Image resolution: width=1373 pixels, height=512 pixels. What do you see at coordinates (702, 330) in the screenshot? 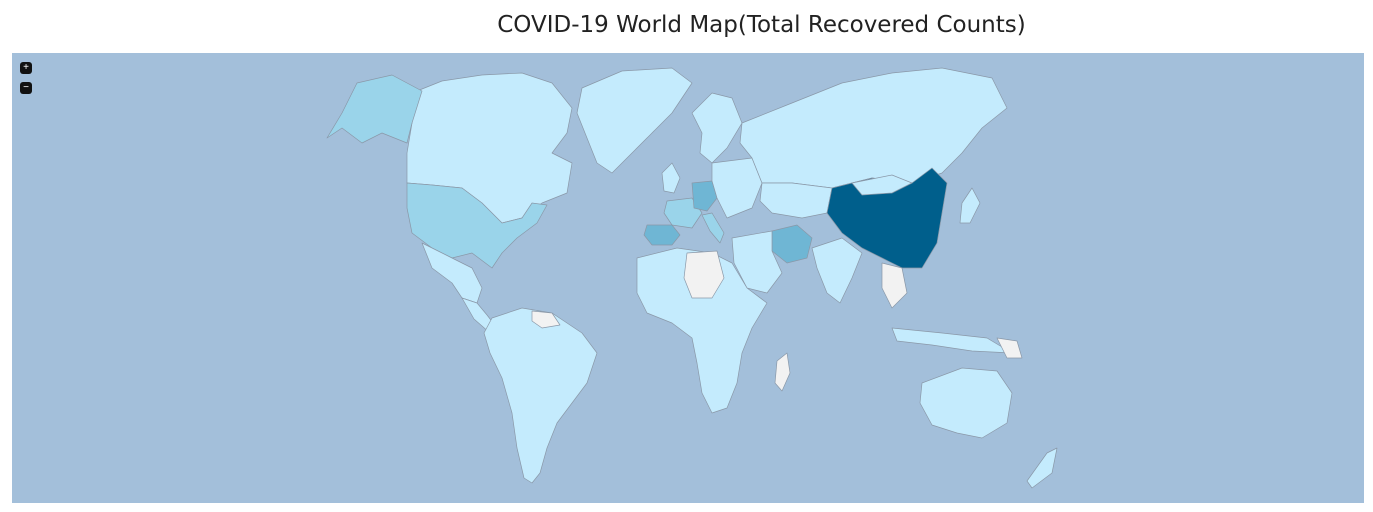
I see `country-africa` at bounding box center [702, 330].